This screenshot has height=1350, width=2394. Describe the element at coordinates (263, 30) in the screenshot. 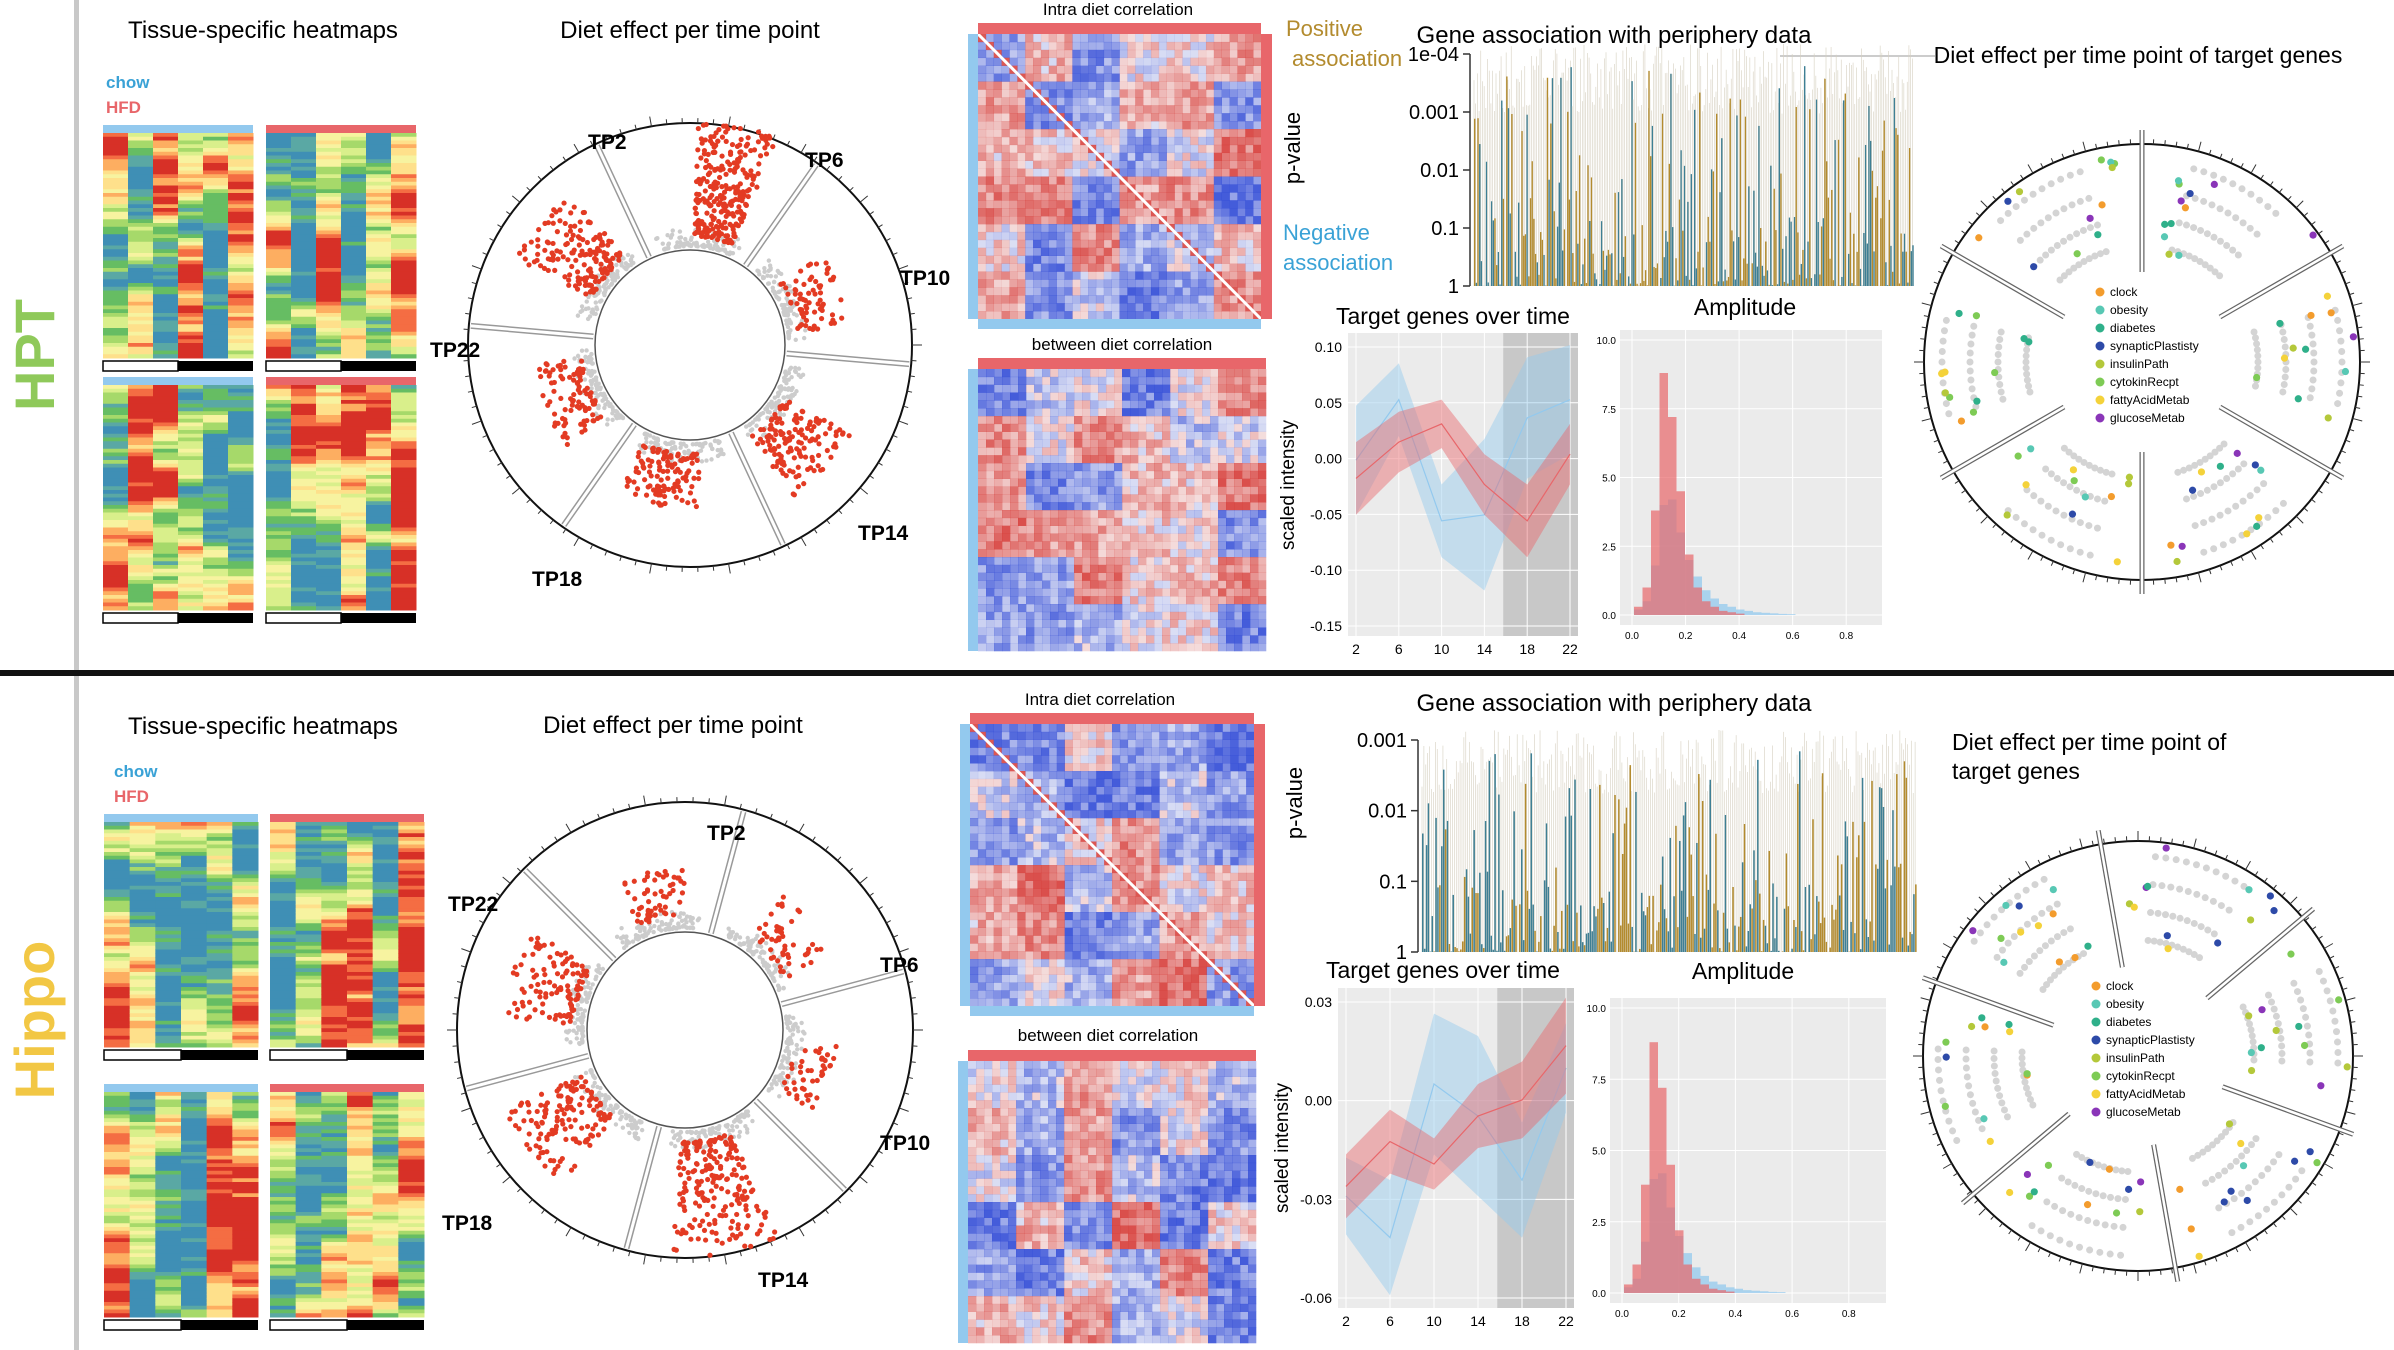

I see `heatmaps-title: Tissue-specific heatmaps` at that location.